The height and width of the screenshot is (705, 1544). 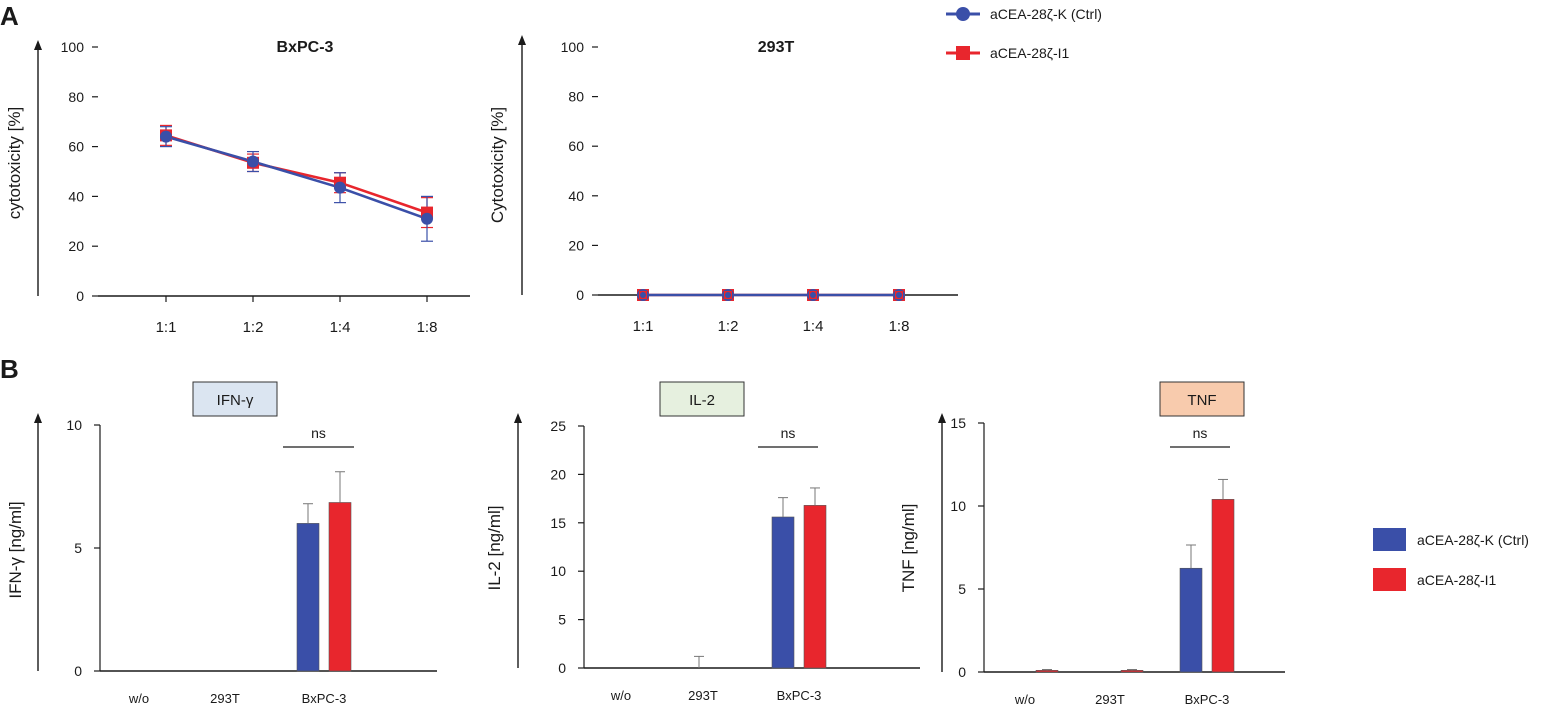 What do you see at coordinates (562, 620) in the screenshot?
I see `chart-4-y-tick-label: 5` at bounding box center [562, 620].